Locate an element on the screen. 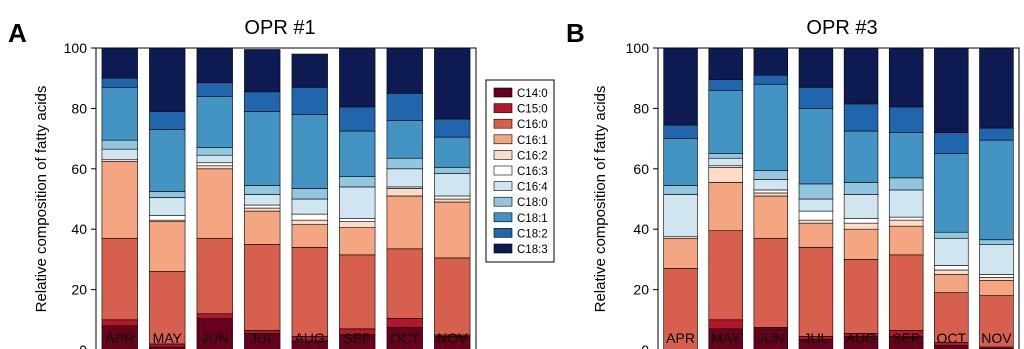  legend-label: C16:0 is located at coordinates (532, 125).